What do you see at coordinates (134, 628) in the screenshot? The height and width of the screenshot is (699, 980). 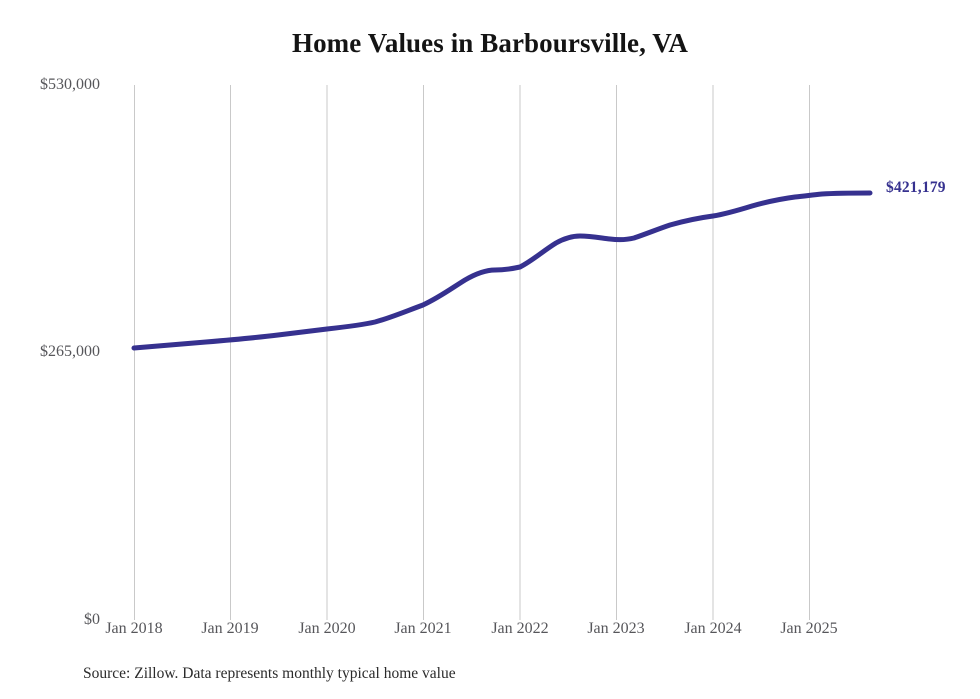 I see `x-axis-tick-jan-2018: Jan 2018` at bounding box center [134, 628].